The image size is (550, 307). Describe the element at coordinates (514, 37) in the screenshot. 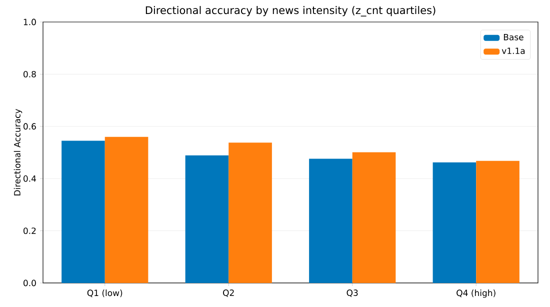

I see `legend-label: Base` at that location.